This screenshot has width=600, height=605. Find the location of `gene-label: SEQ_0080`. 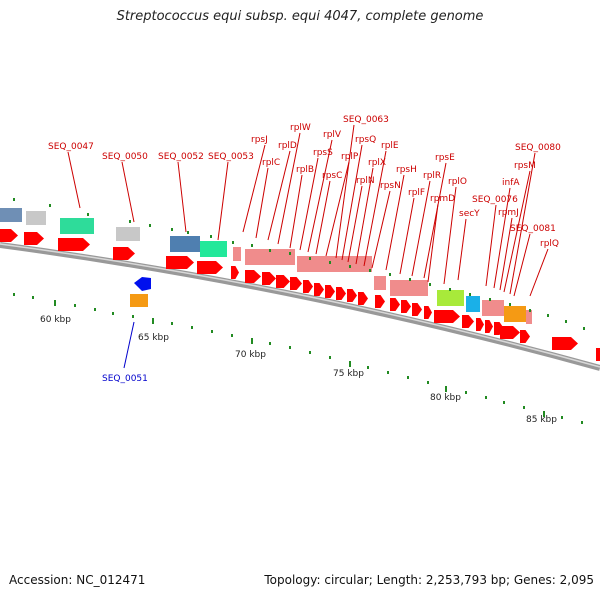

gene-label: SEQ_0080 is located at coordinates (538, 148).